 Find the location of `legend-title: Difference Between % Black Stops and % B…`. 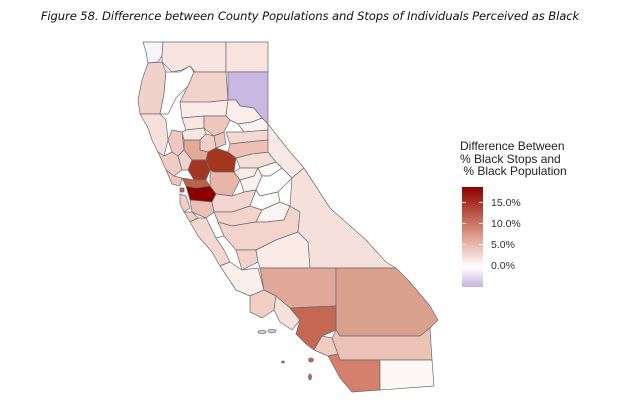

legend-title: Difference Between % Black Stops and % B… is located at coordinates (530, 159).